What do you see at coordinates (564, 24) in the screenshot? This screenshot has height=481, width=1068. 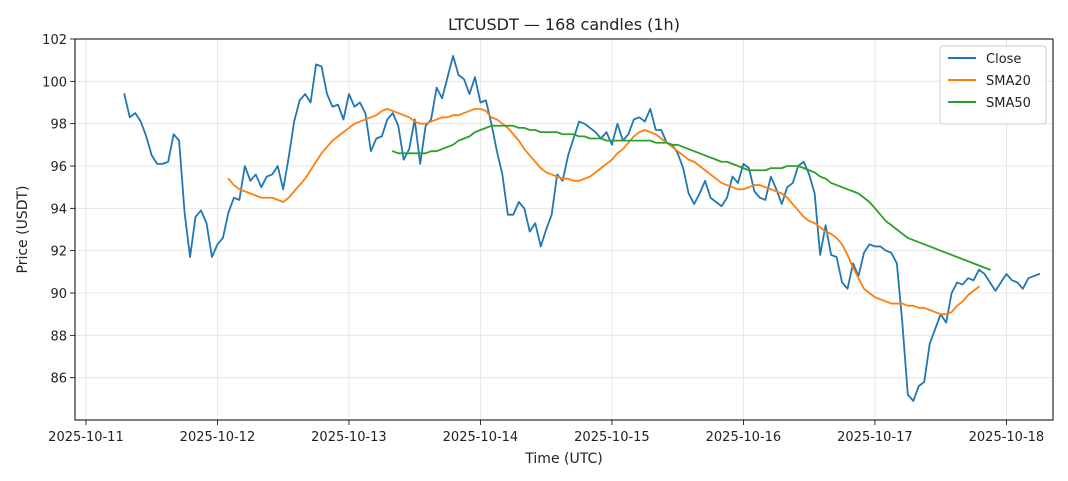 I see `chart-title: LTCUSDT — 168 candles (1h)` at bounding box center [564, 24].